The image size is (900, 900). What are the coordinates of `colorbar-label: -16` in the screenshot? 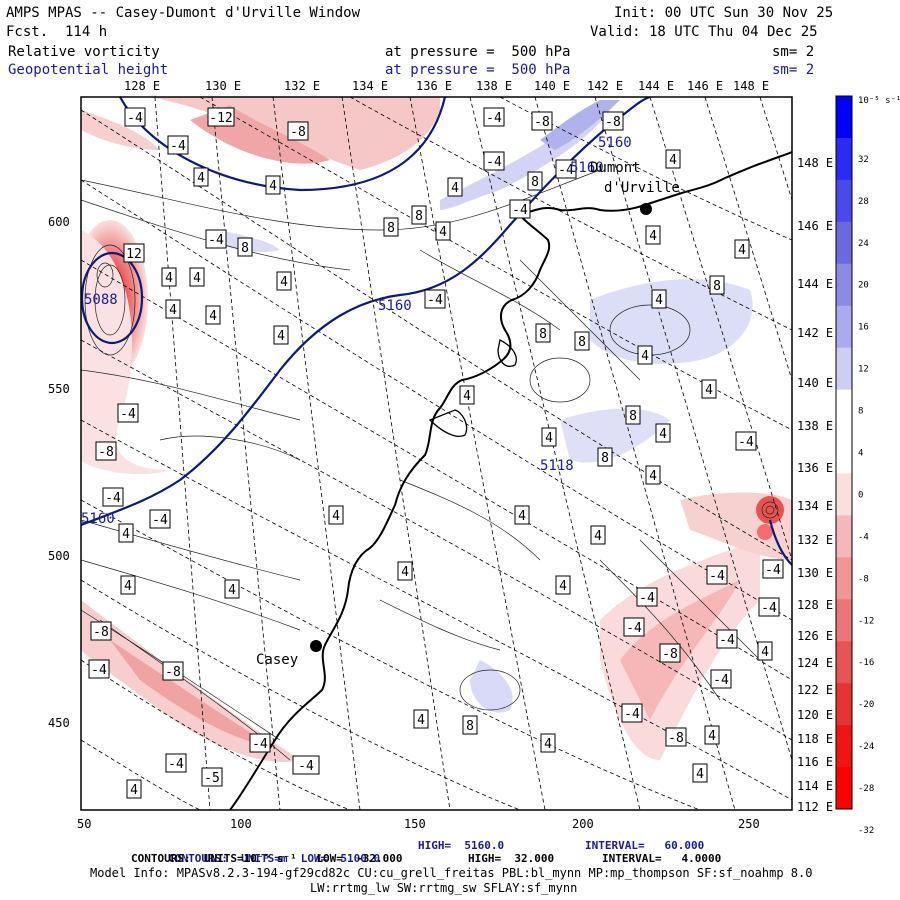 It's located at (866, 663).